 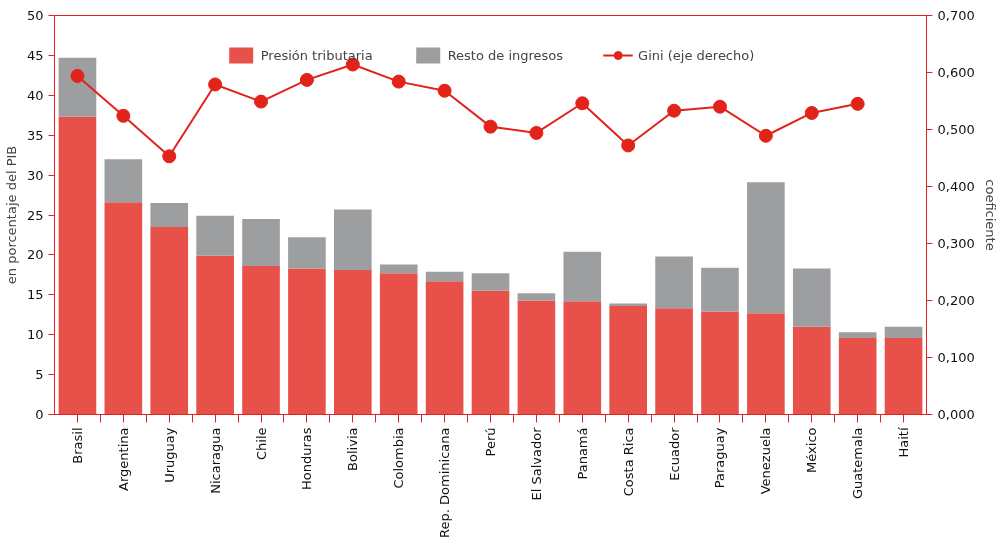 What do you see at coordinates (35, 175) in the screenshot?
I see `y-tick-label: 30` at bounding box center [35, 175].